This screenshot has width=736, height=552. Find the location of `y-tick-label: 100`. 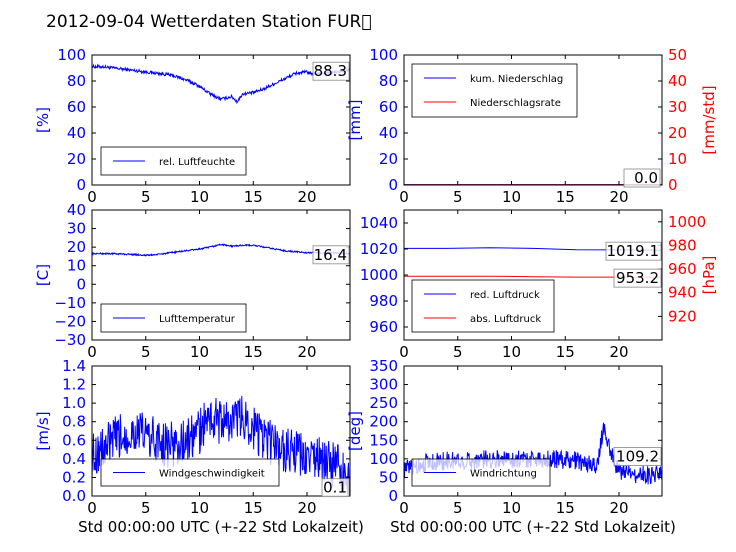

y-tick-label: 100 is located at coordinates (383, 55).